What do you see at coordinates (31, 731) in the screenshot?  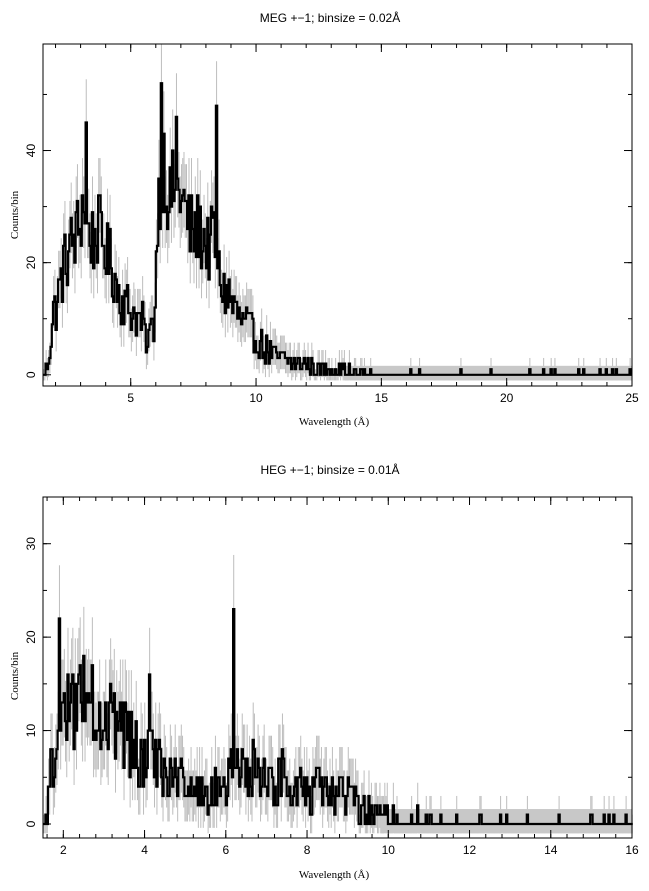 I see `heg-y-tick-label: 10` at bounding box center [31, 731].